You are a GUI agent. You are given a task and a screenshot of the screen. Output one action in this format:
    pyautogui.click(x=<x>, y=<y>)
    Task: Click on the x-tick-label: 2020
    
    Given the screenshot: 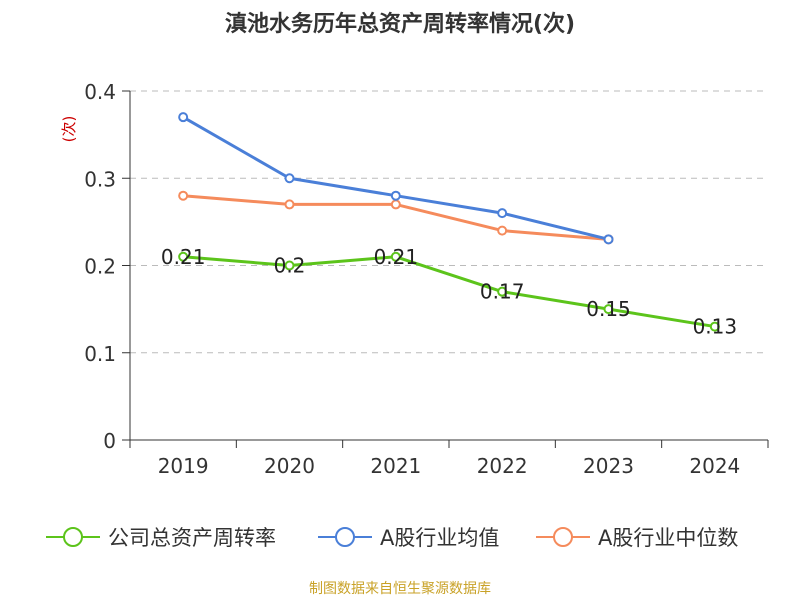 What is the action you would take?
    pyautogui.click(x=289, y=466)
    